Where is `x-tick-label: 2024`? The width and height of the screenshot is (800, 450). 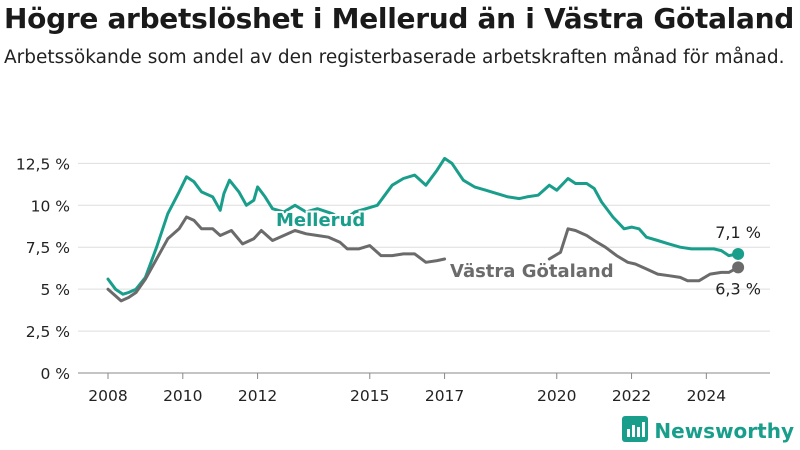
x-tick-label: 2024 is located at coordinates (706, 396).